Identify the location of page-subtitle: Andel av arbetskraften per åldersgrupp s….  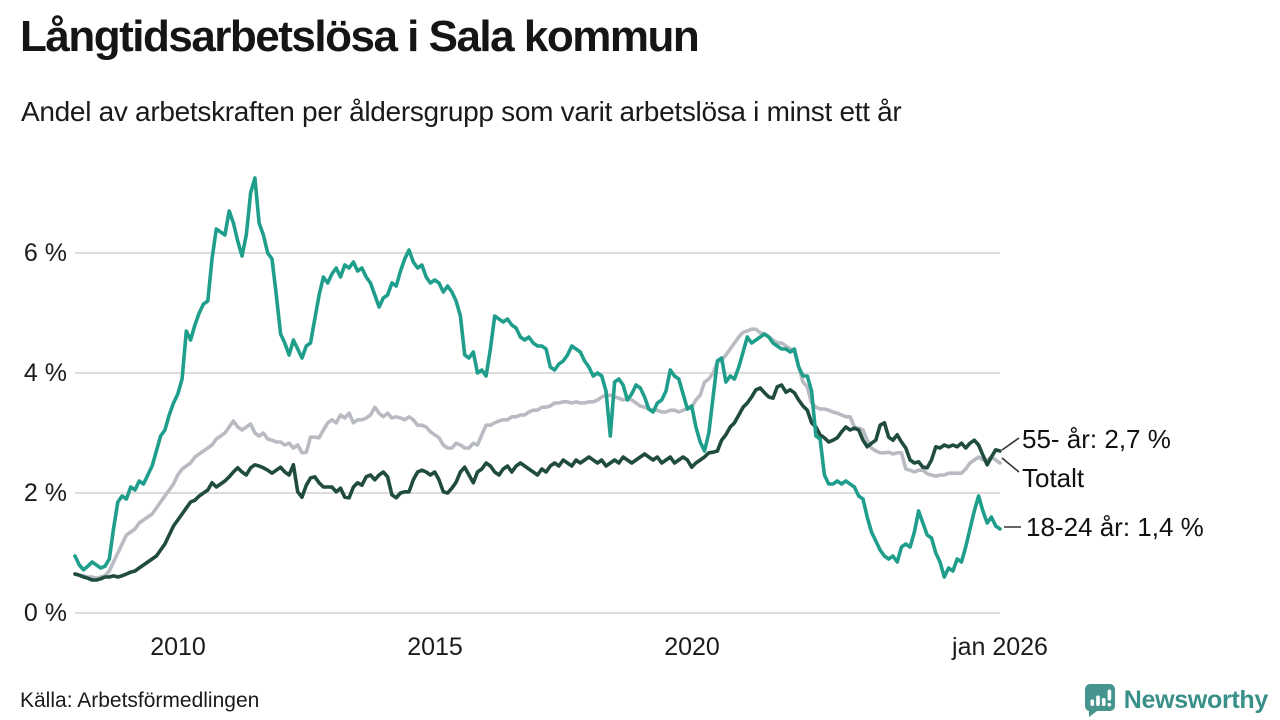
(461, 111).